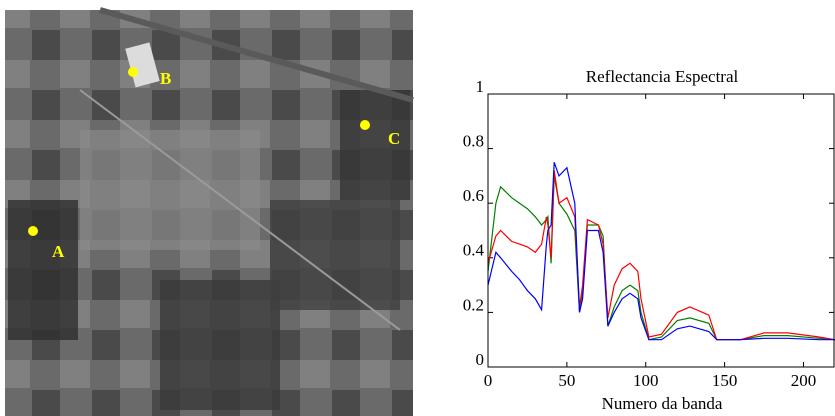 The height and width of the screenshot is (416, 835). What do you see at coordinates (480, 359) in the screenshot?
I see `y-tick-label: 0` at bounding box center [480, 359].